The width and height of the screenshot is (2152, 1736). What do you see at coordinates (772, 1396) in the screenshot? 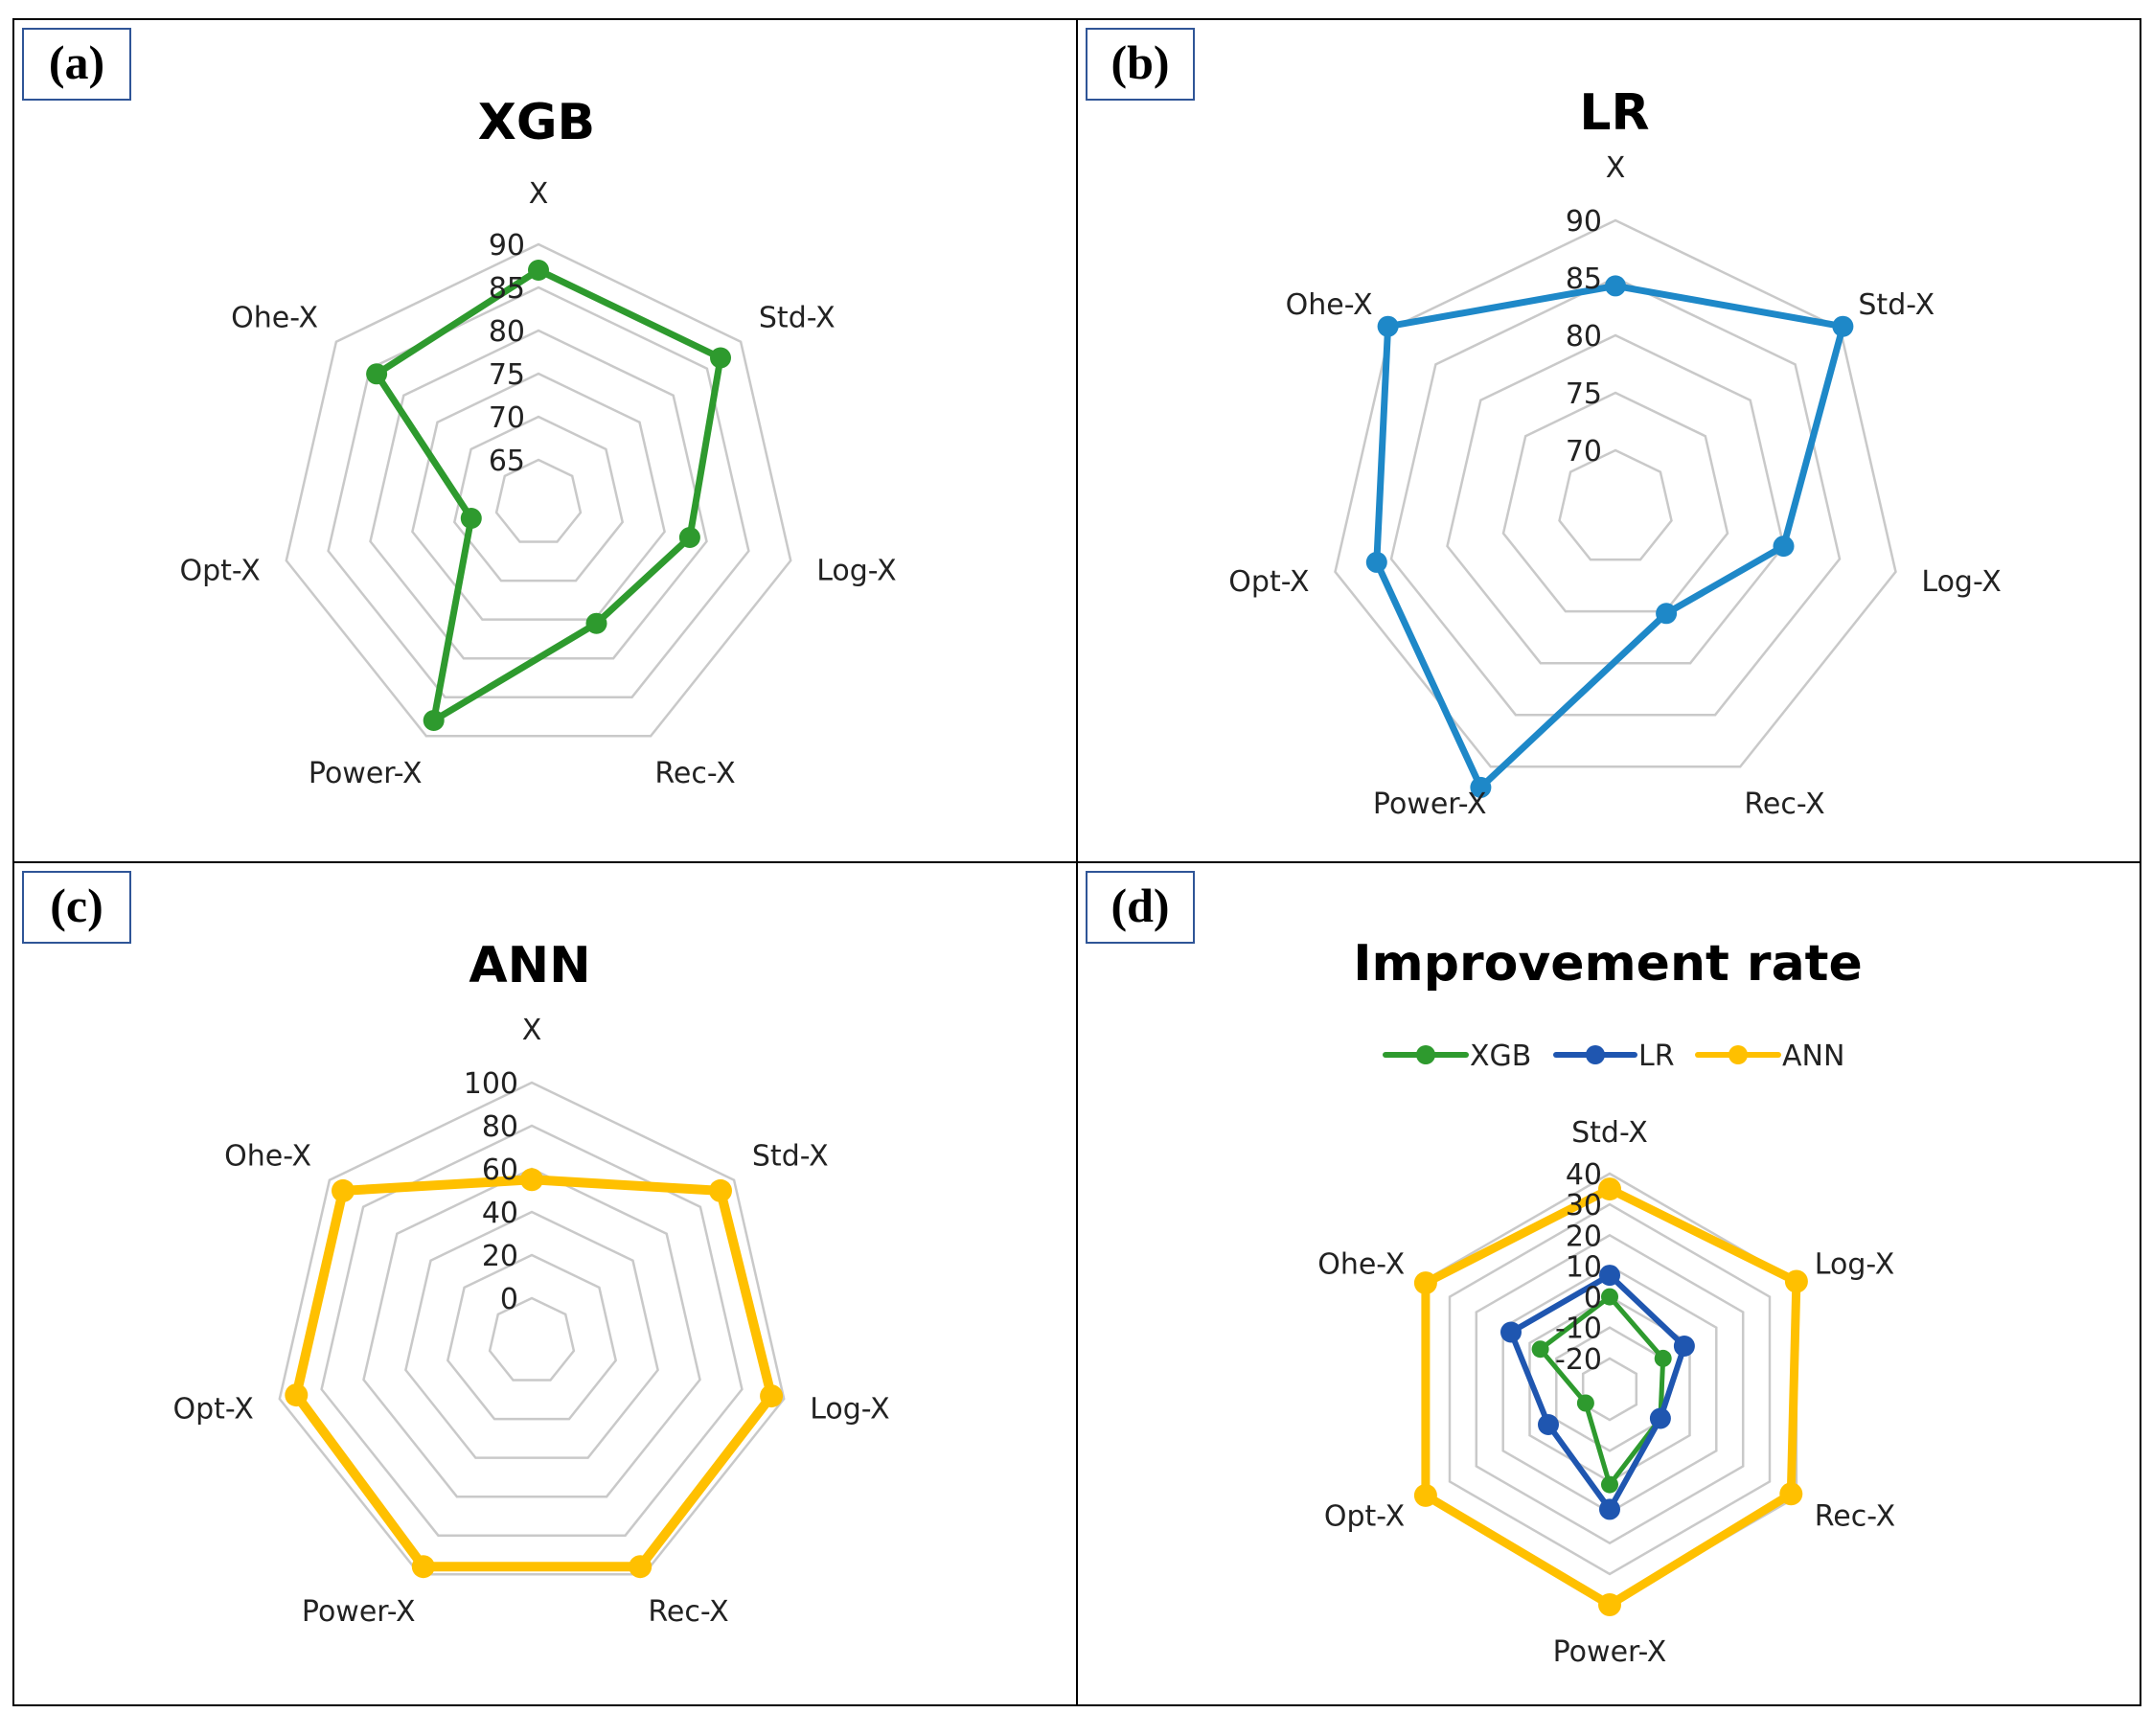
I see `data-point-ann-log-x` at bounding box center [772, 1396].